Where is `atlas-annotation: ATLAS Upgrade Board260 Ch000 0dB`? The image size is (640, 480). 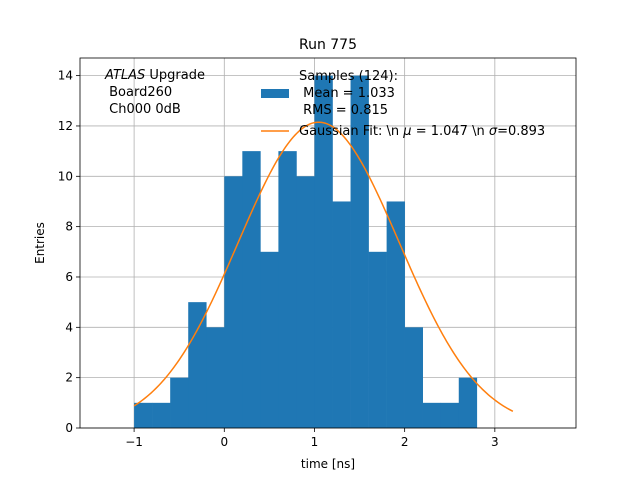 atlas-annotation: ATLAS Upgrade Board260 Ch000 0dB is located at coordinates (154, 92).